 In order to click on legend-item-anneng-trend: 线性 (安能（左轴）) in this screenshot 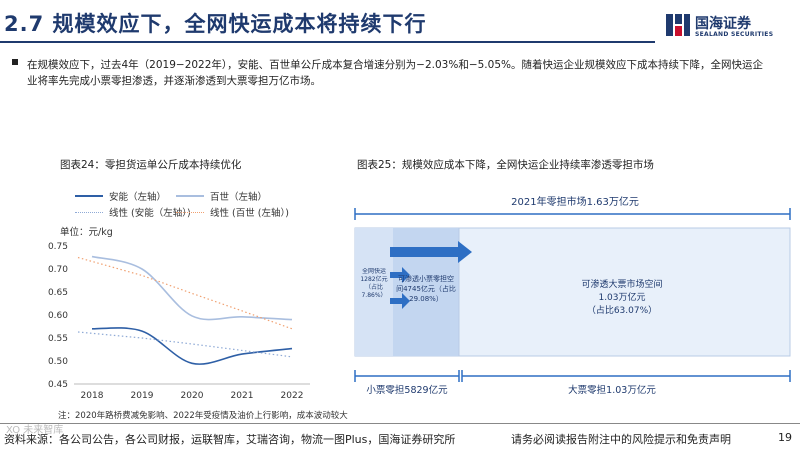, I will do `click(133, 212)`.